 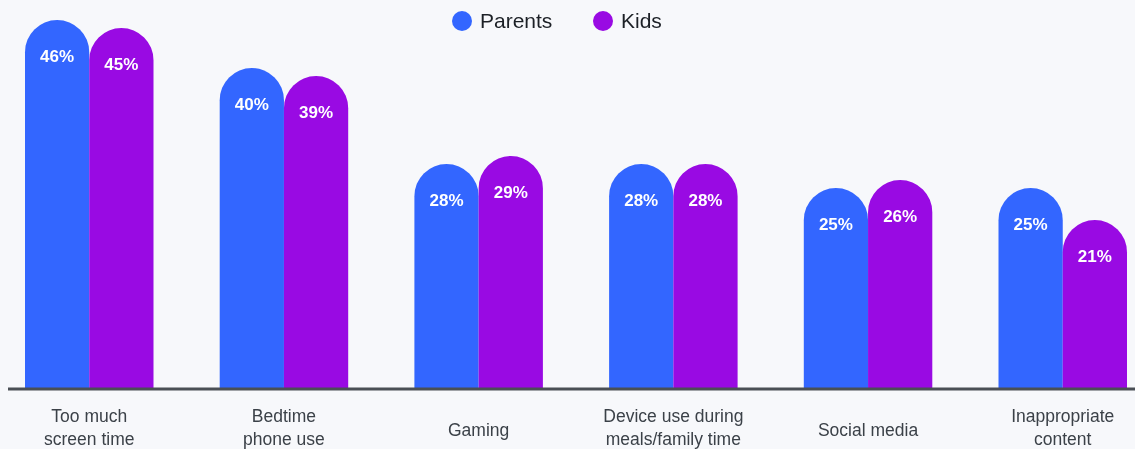 What do you see at coordinates (479, 430) in the screenshot?
I see `x-tick-label: Gaming` at bounding box center [479, 430].